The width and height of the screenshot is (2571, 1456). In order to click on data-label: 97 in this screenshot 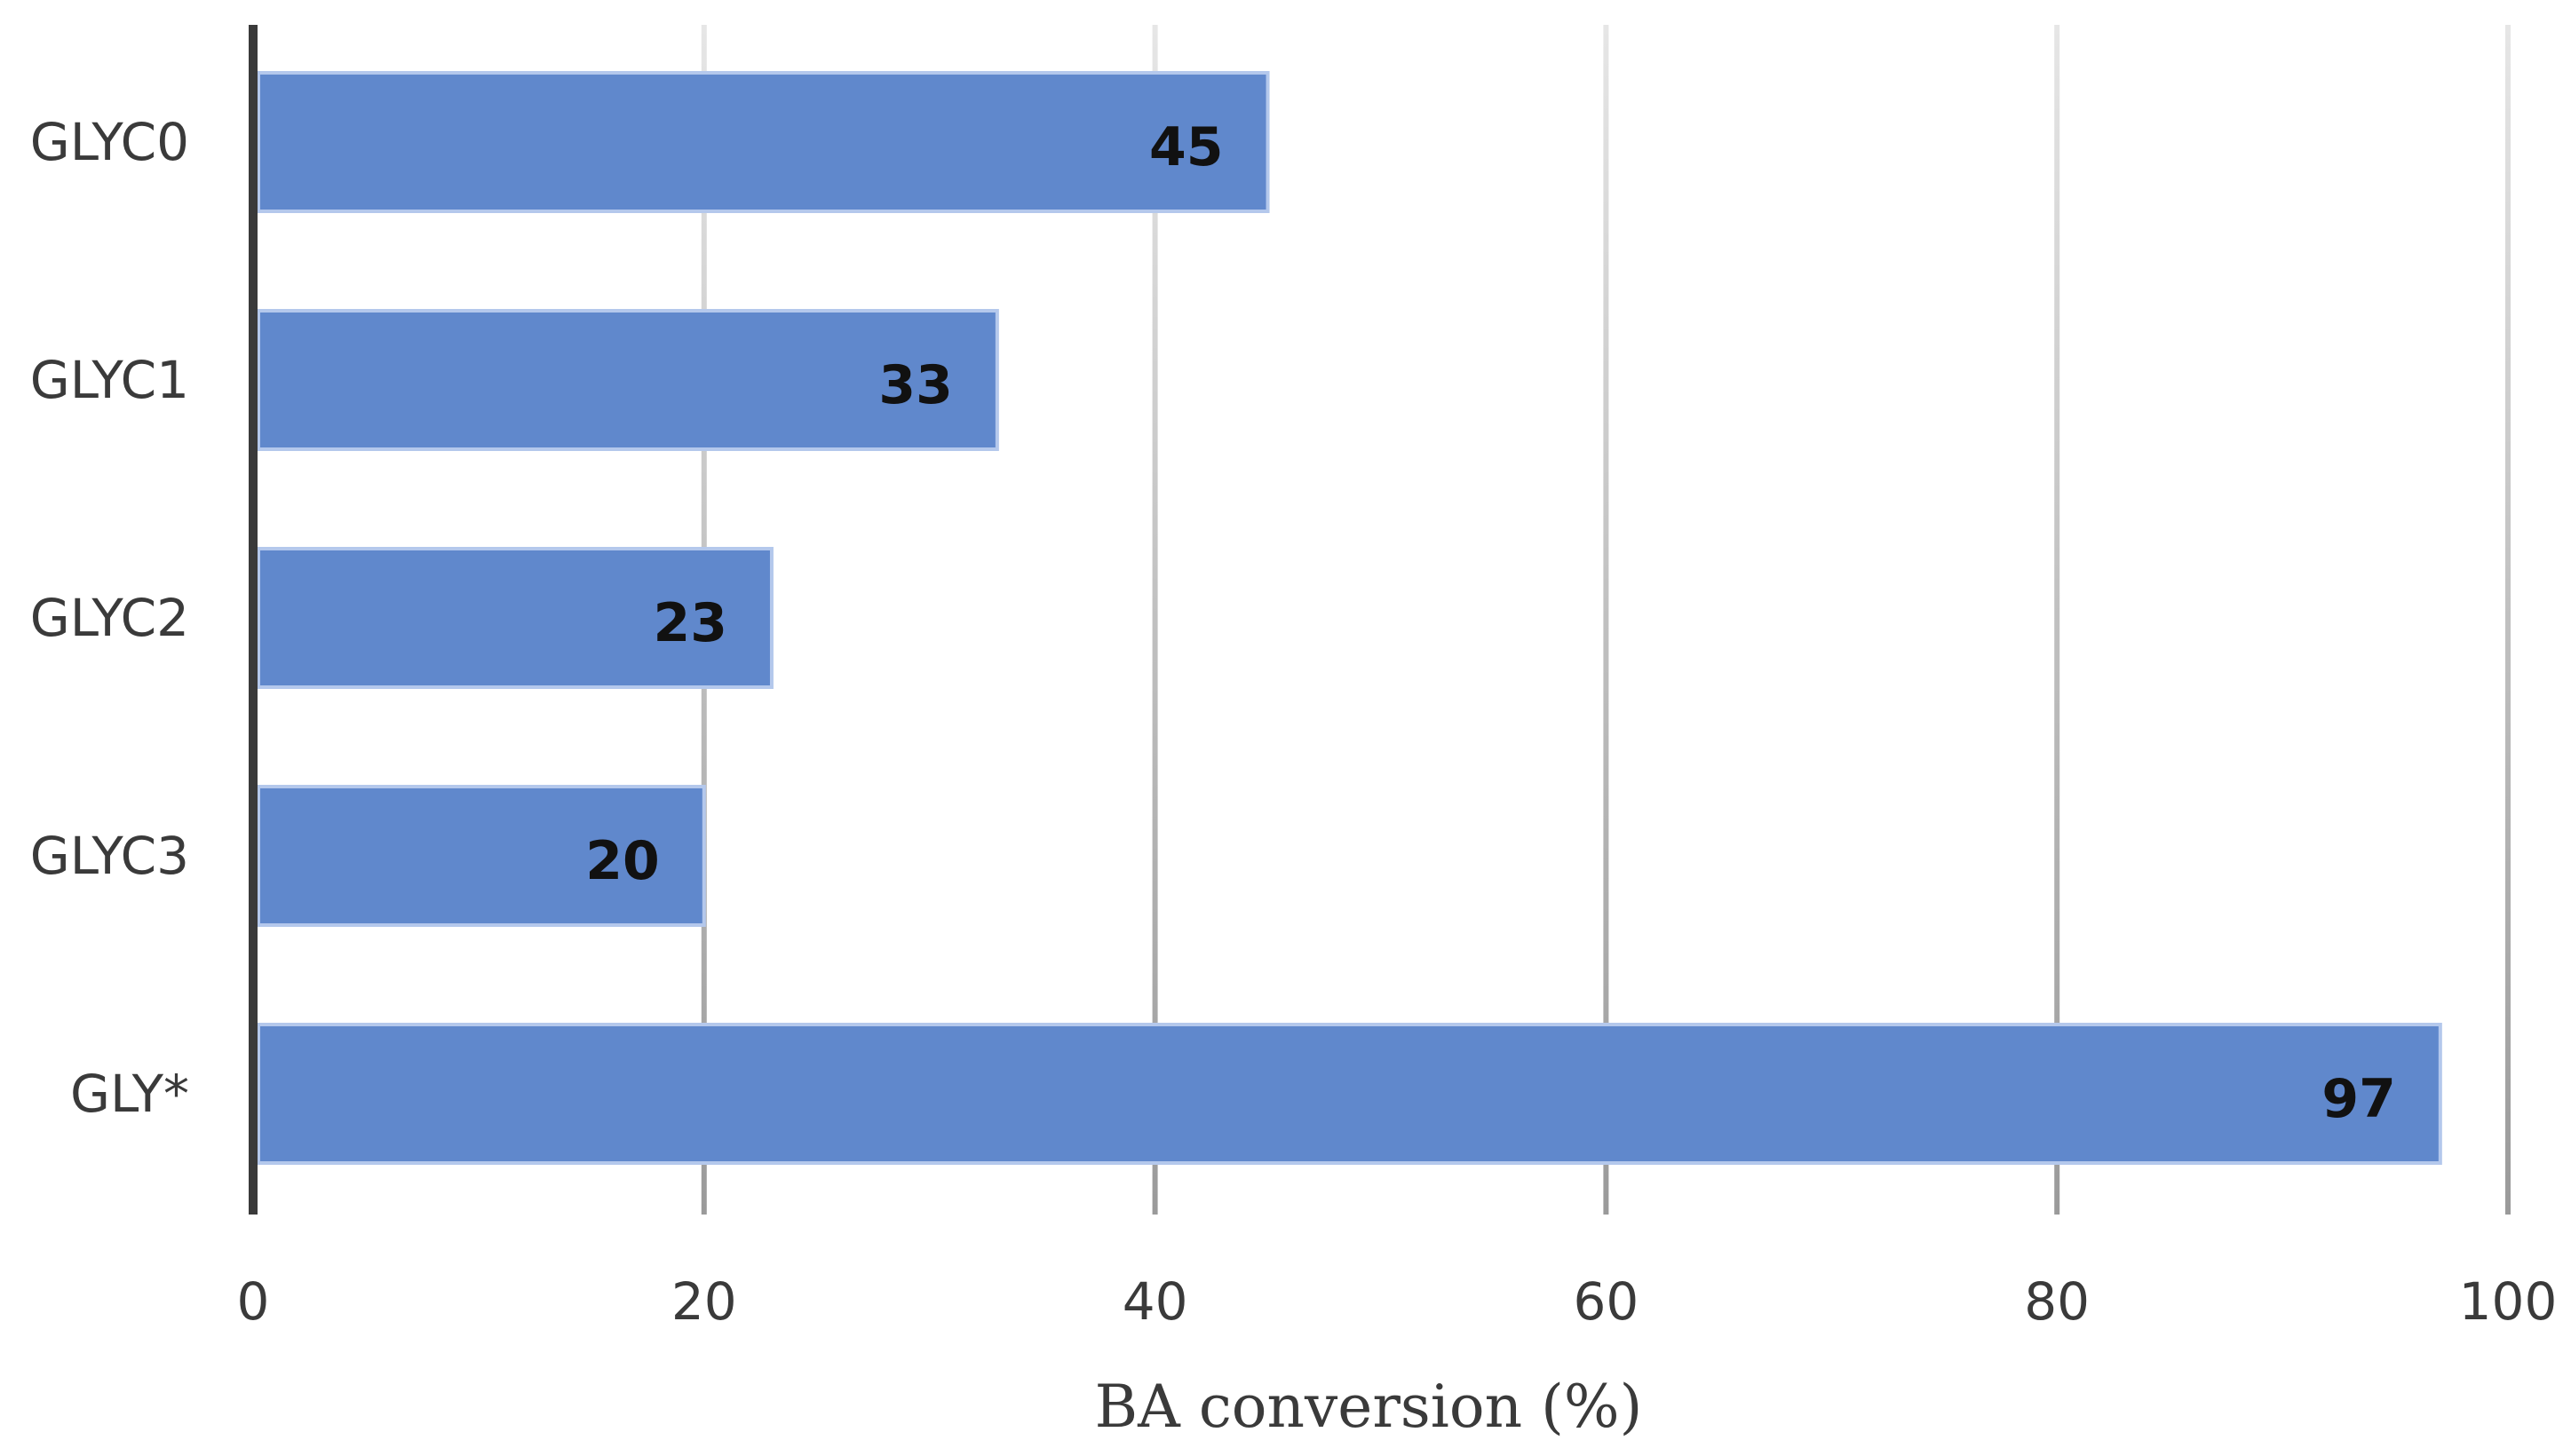, I will do `click(2359, 1099)`.